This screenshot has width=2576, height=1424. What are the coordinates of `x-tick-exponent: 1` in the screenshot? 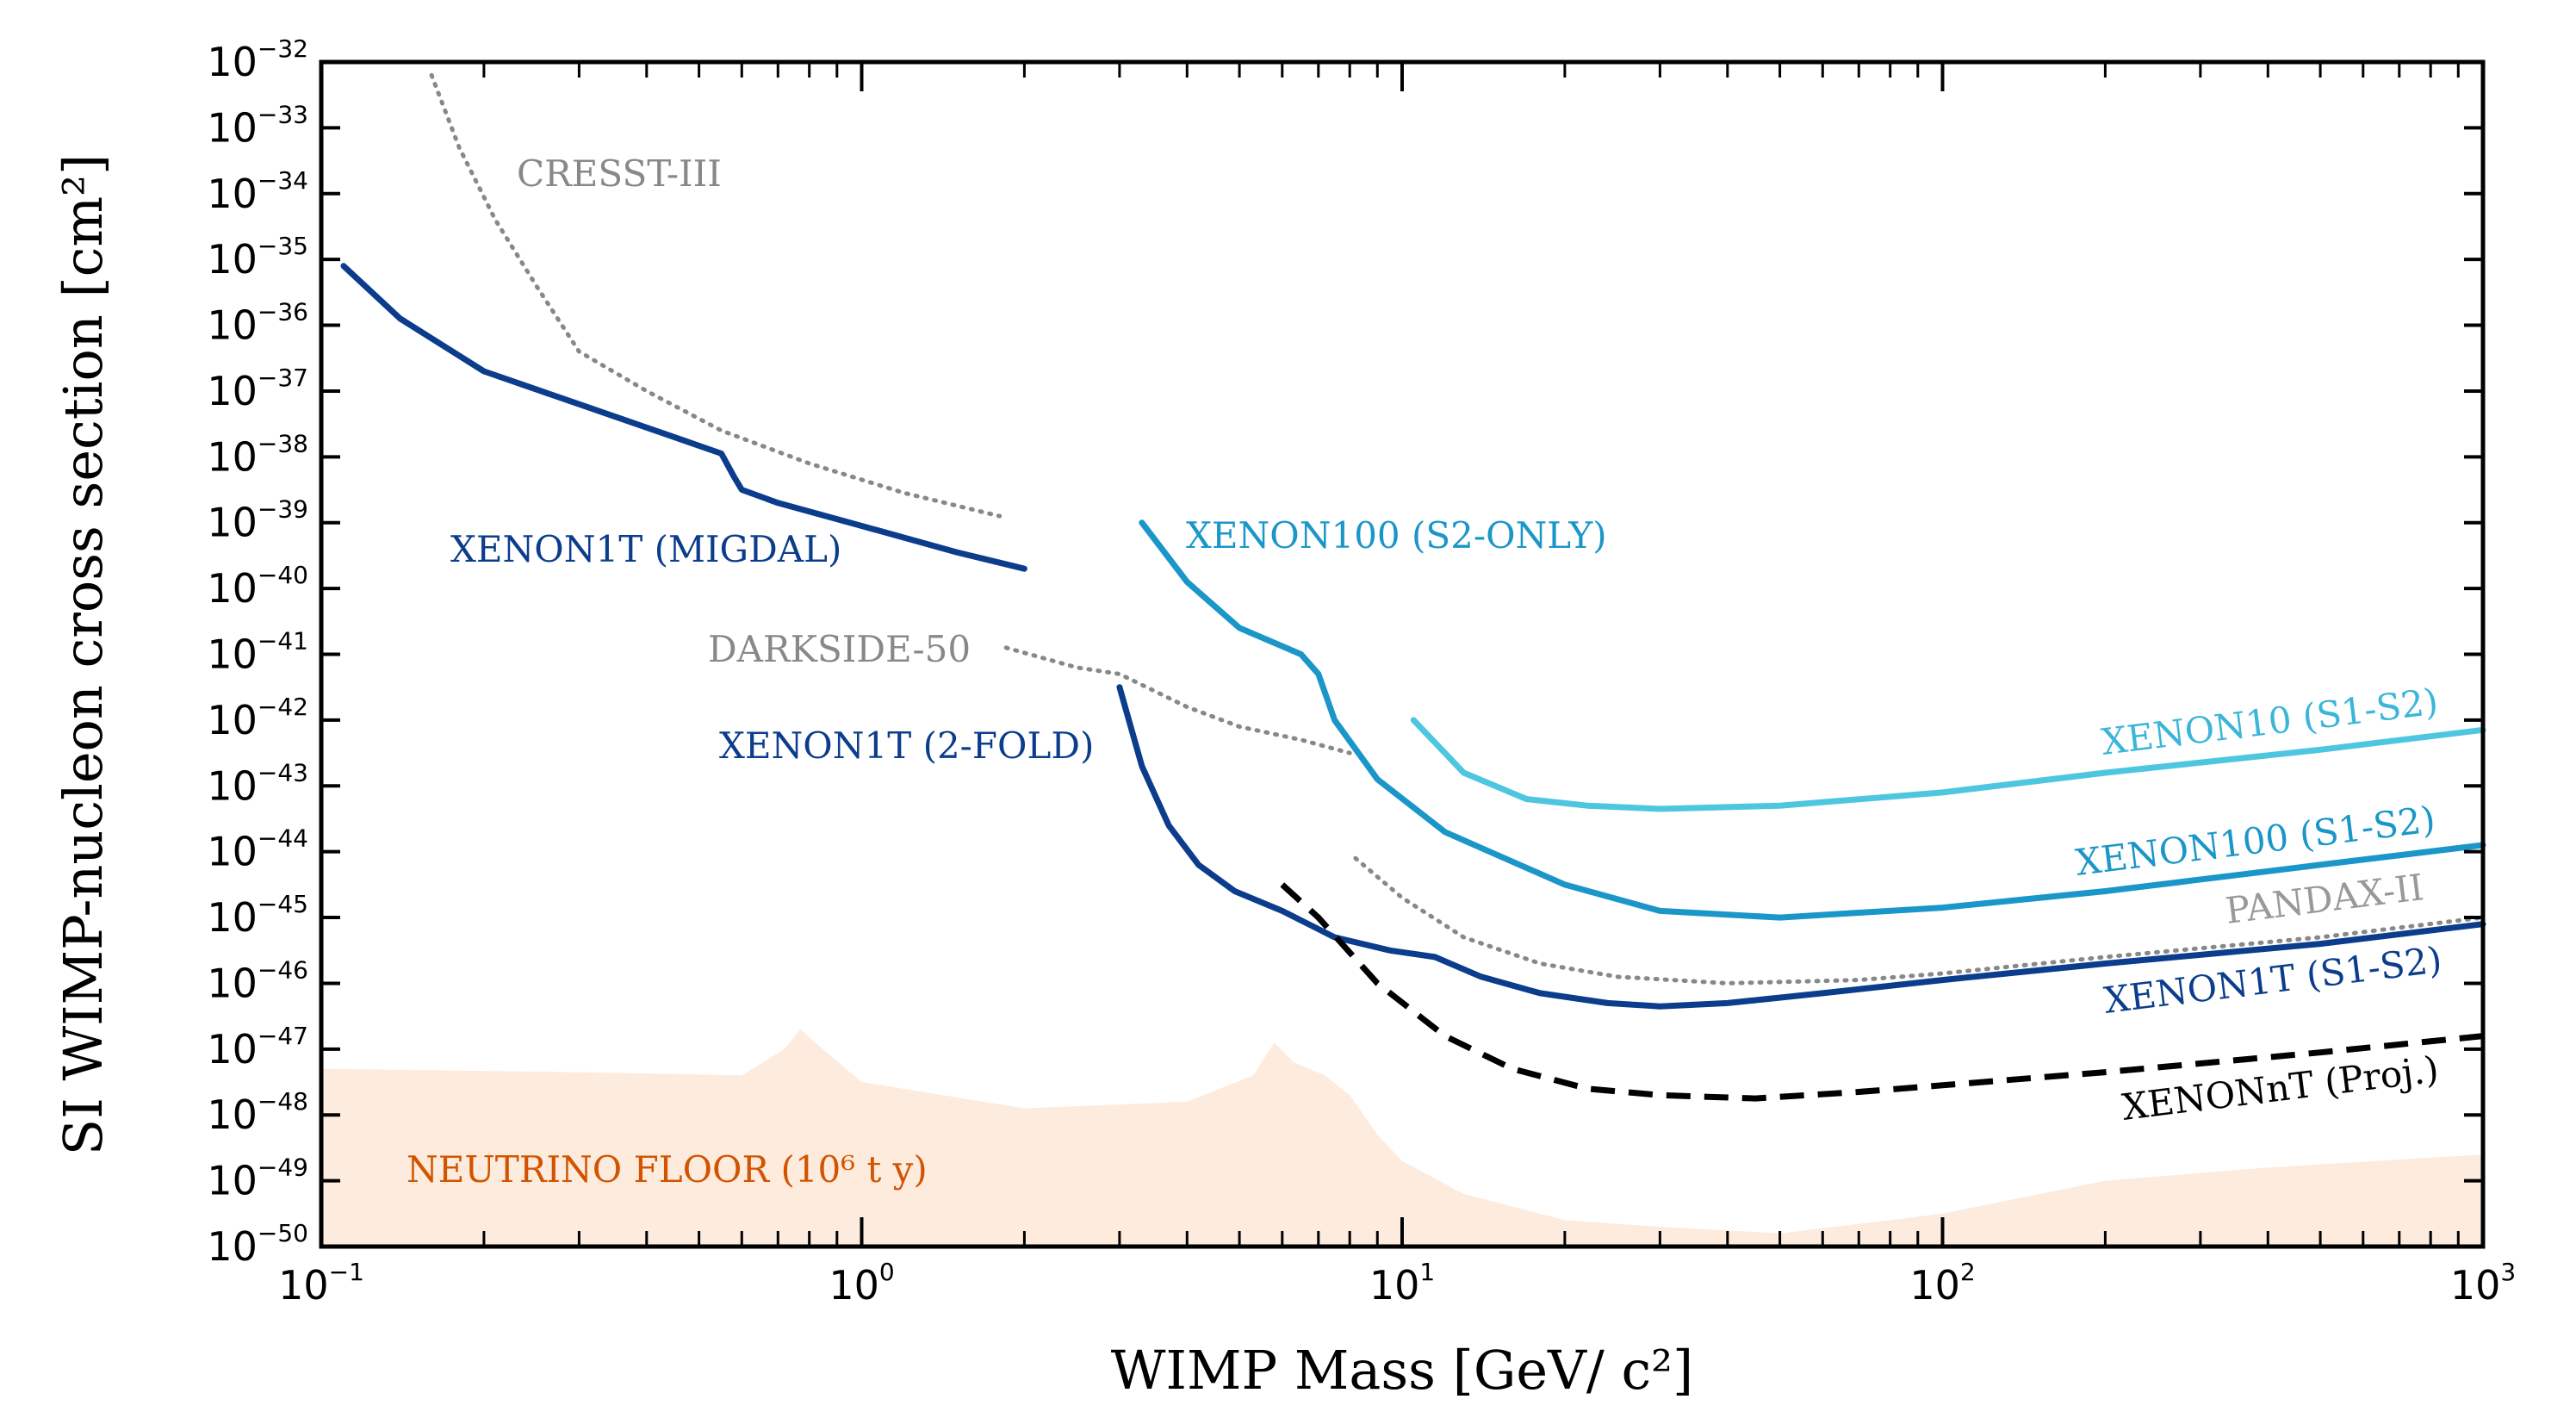 It's located at (1427, 1272).